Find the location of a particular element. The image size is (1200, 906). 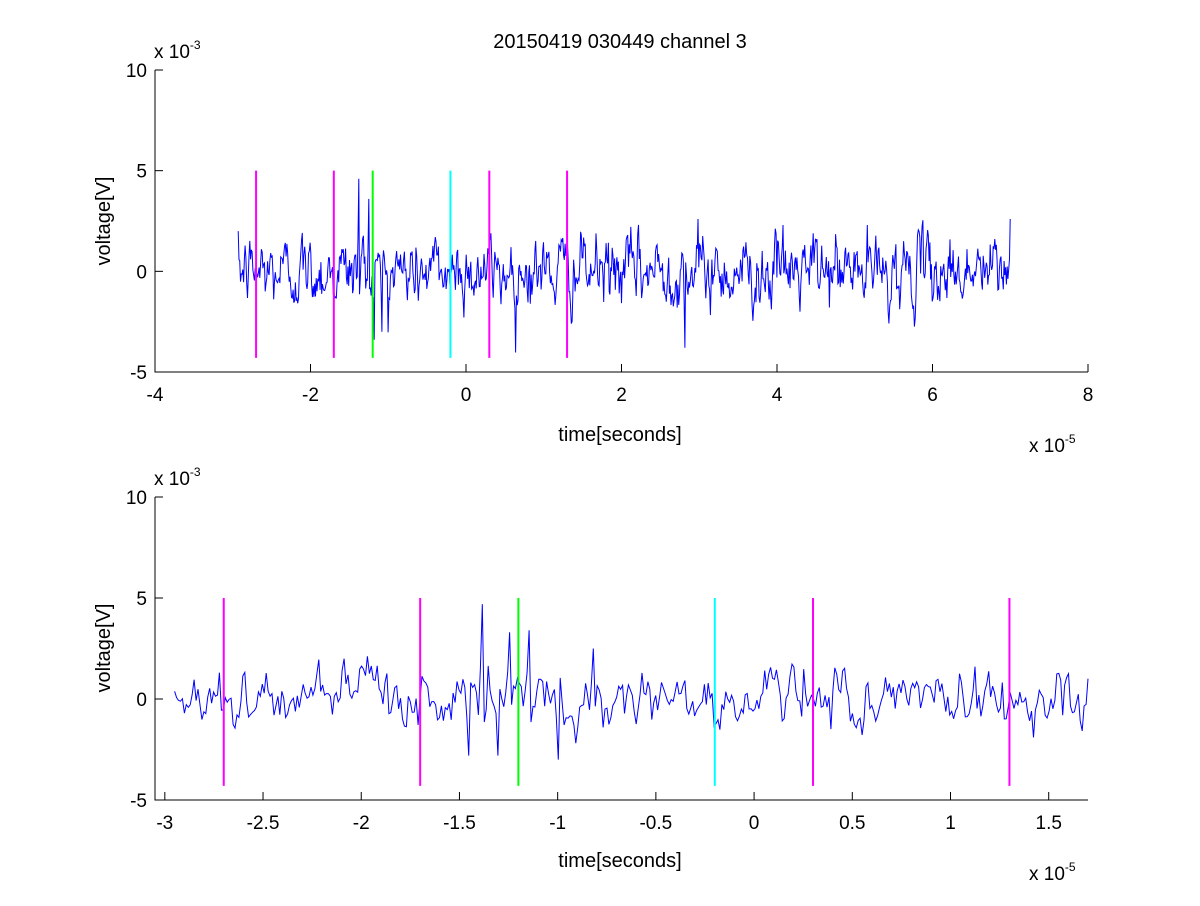

x-axis-label-top: time[seconds] is located at coordinates (619, 435).